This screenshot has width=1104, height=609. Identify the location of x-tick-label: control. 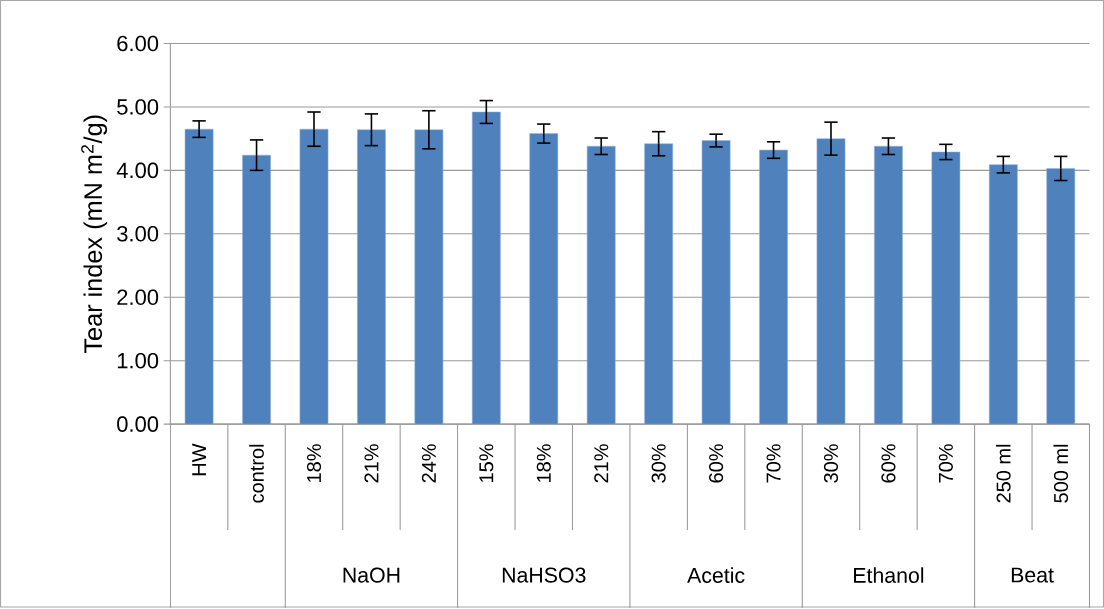
(256, 474).